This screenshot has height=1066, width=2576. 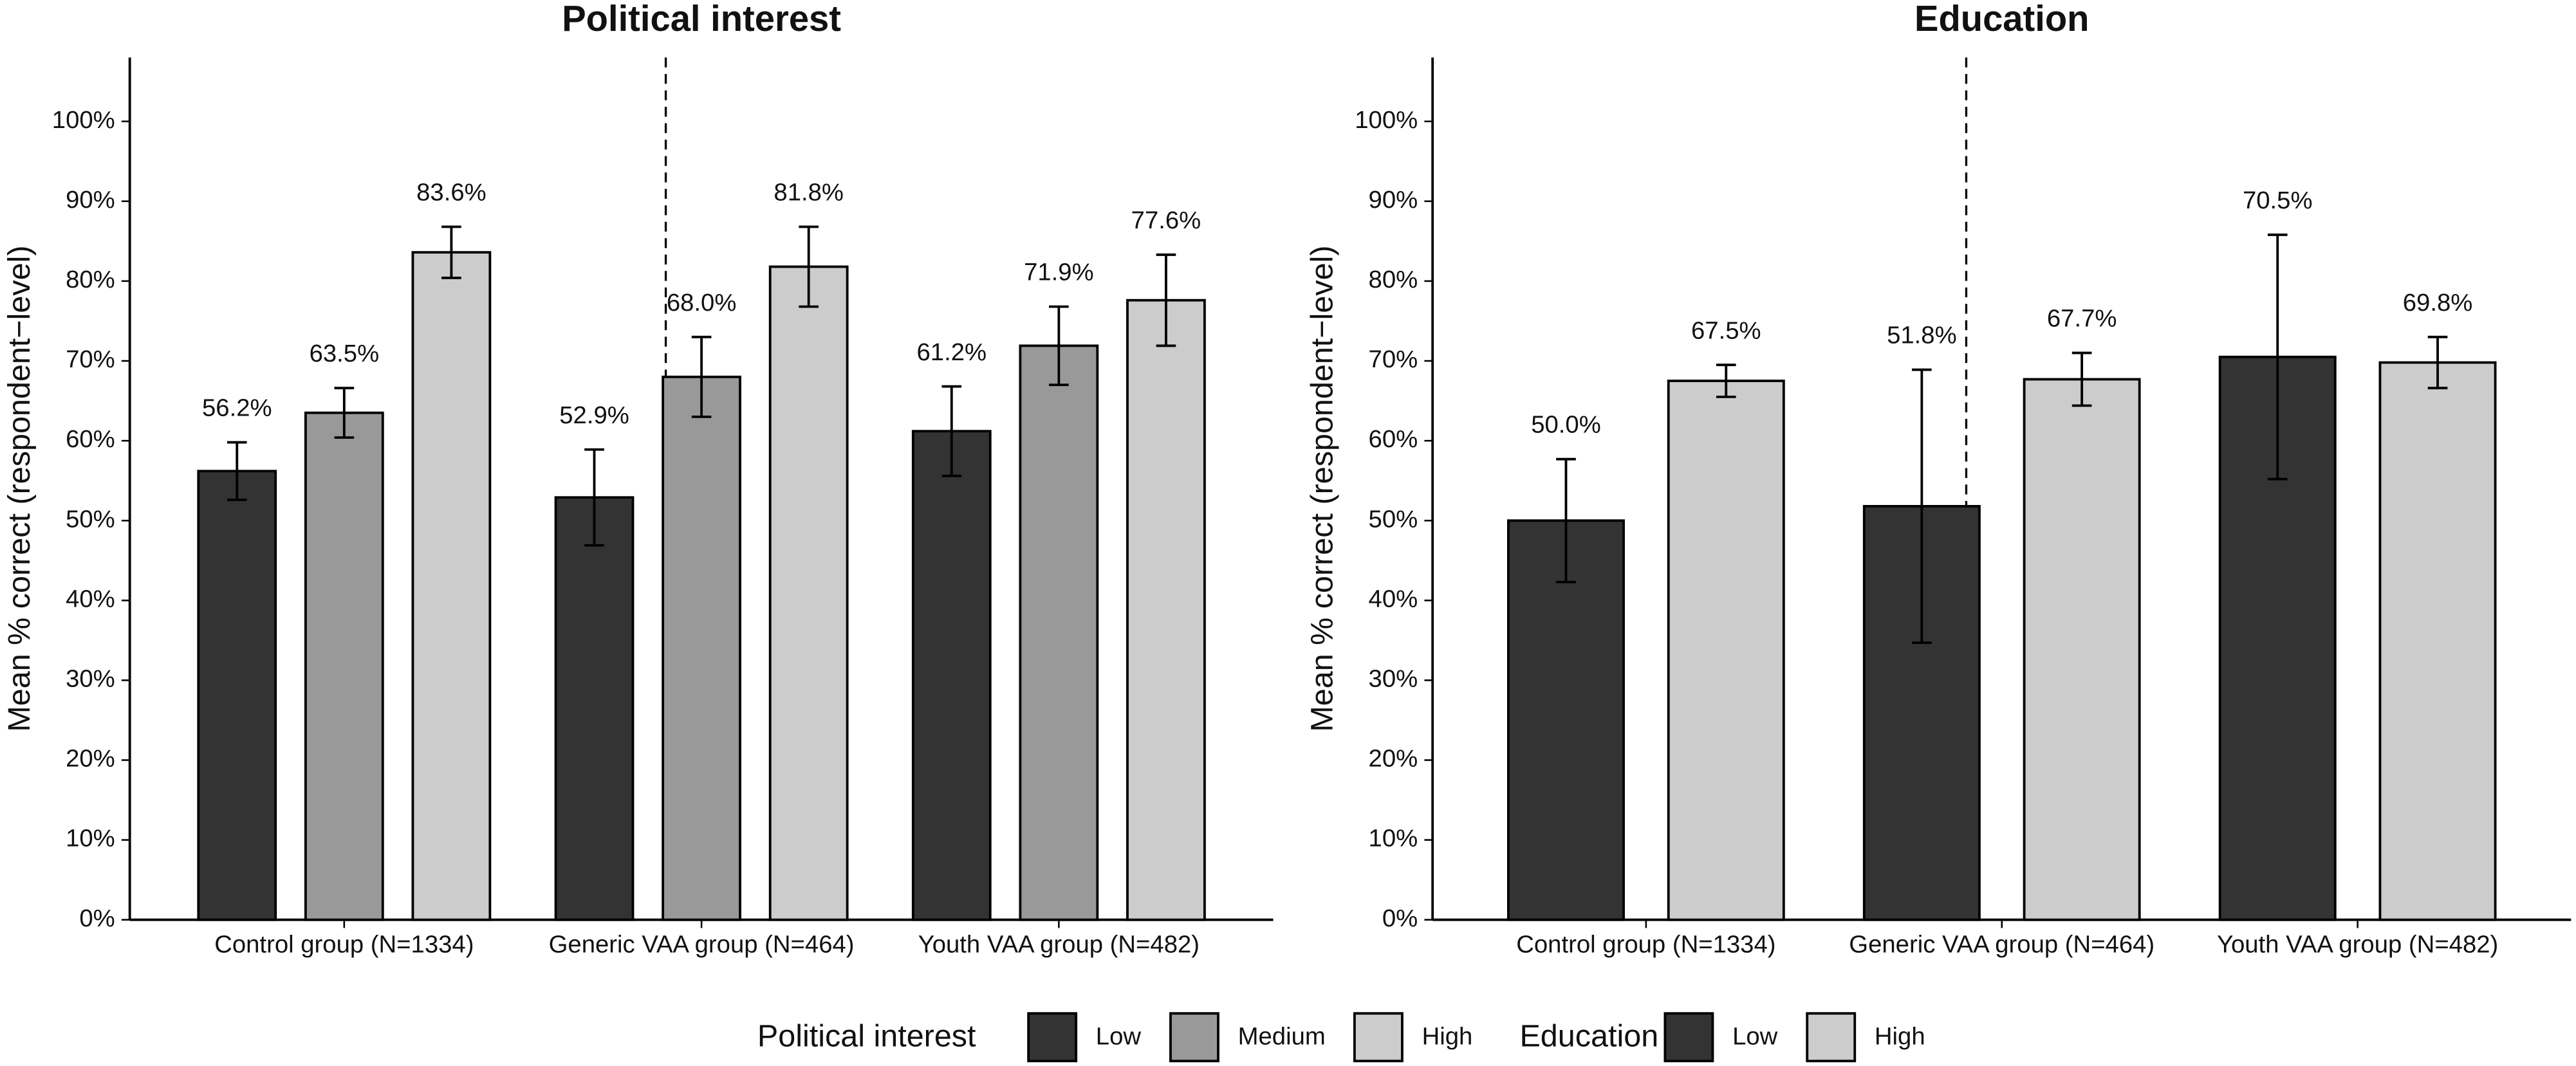 I want to click on value-label: 61.2%, so click(x=952, y=352).